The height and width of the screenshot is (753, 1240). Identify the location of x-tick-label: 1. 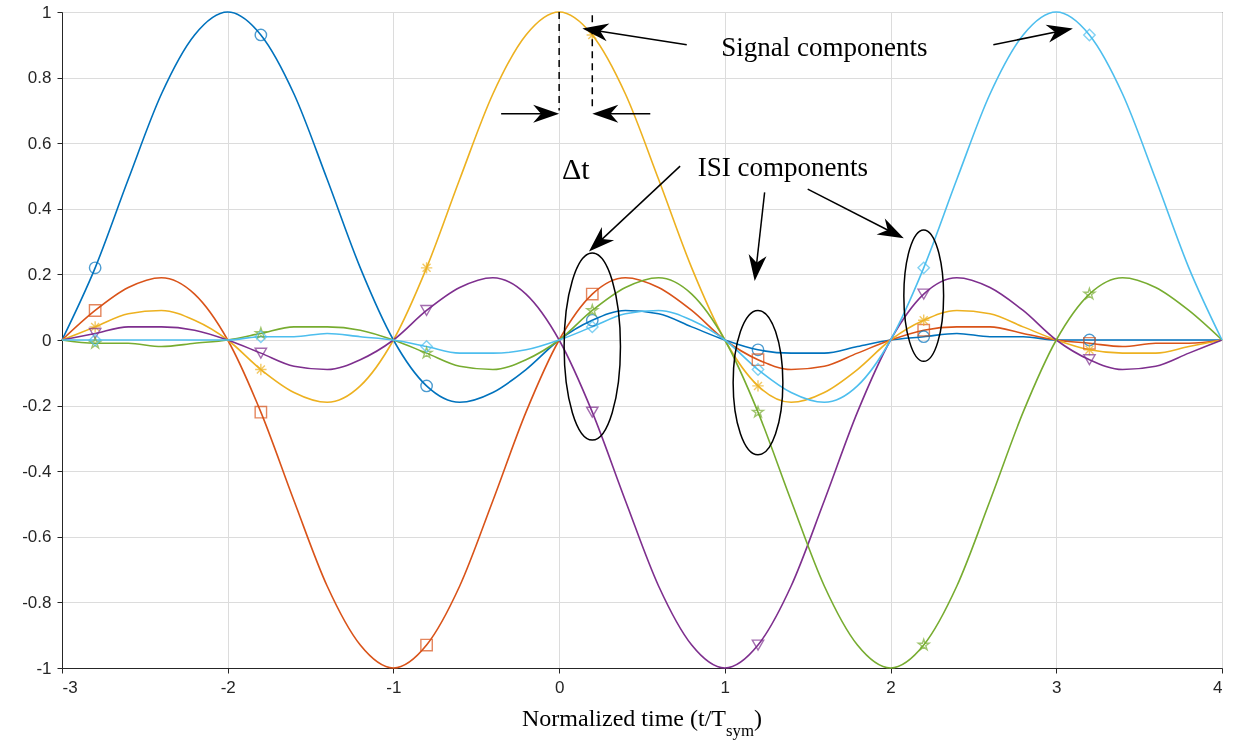
(725, 687).